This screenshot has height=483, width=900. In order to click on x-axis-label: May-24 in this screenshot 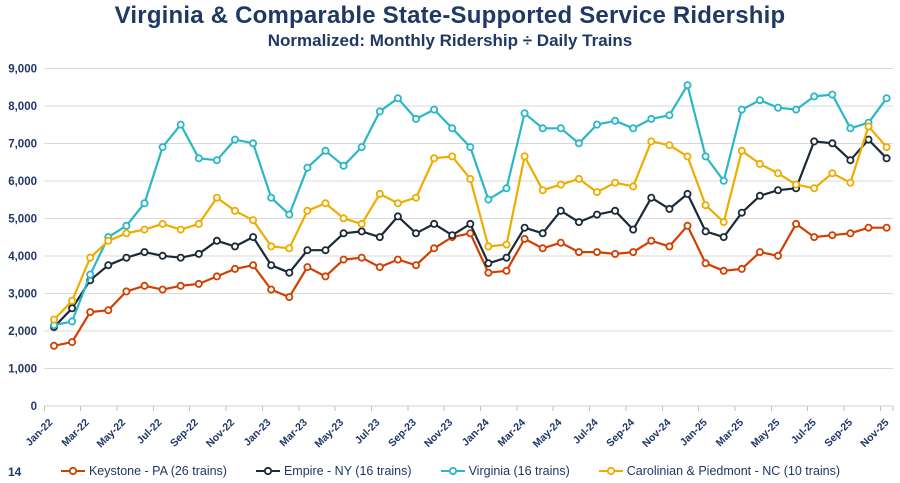, I will do `click(548, 433)`.